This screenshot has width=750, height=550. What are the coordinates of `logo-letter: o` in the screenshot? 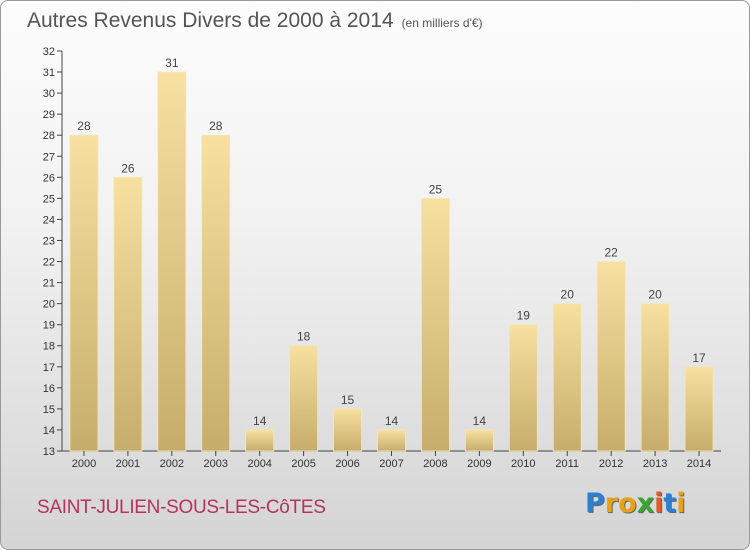 It's located at (627, 503).